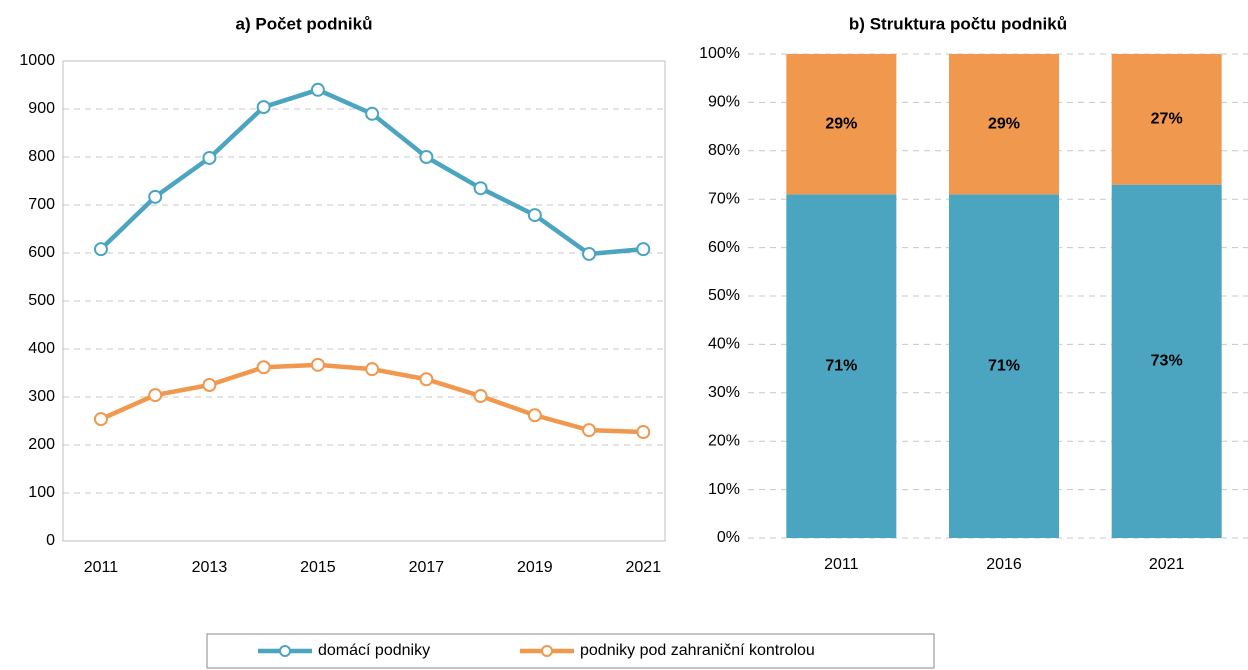 This screenshot has height=670, width=1248. Describe the element at coordinates (210, 567) in the screenshot. I see `x-tick-label: 2013` at that location.